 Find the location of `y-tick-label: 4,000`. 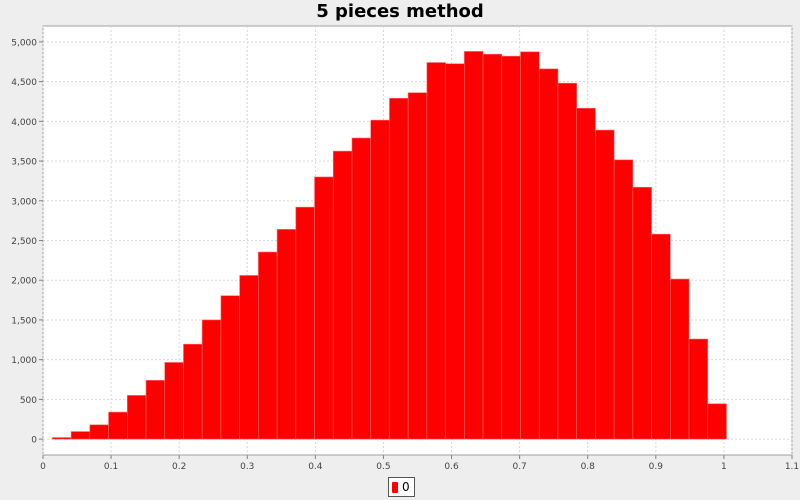

y-tick-label: 4,000 is located at coordinates (24, 123).